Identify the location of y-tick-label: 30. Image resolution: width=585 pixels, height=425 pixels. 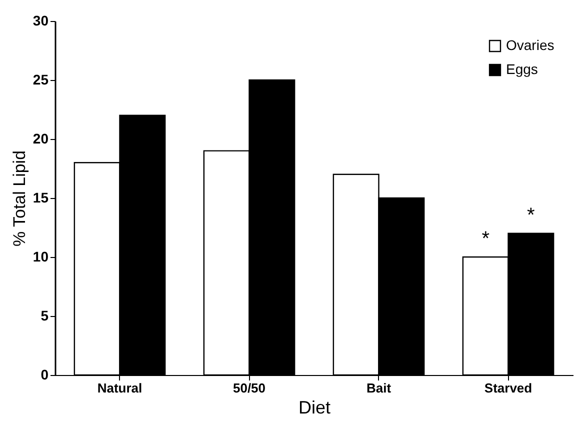
(40, 20).